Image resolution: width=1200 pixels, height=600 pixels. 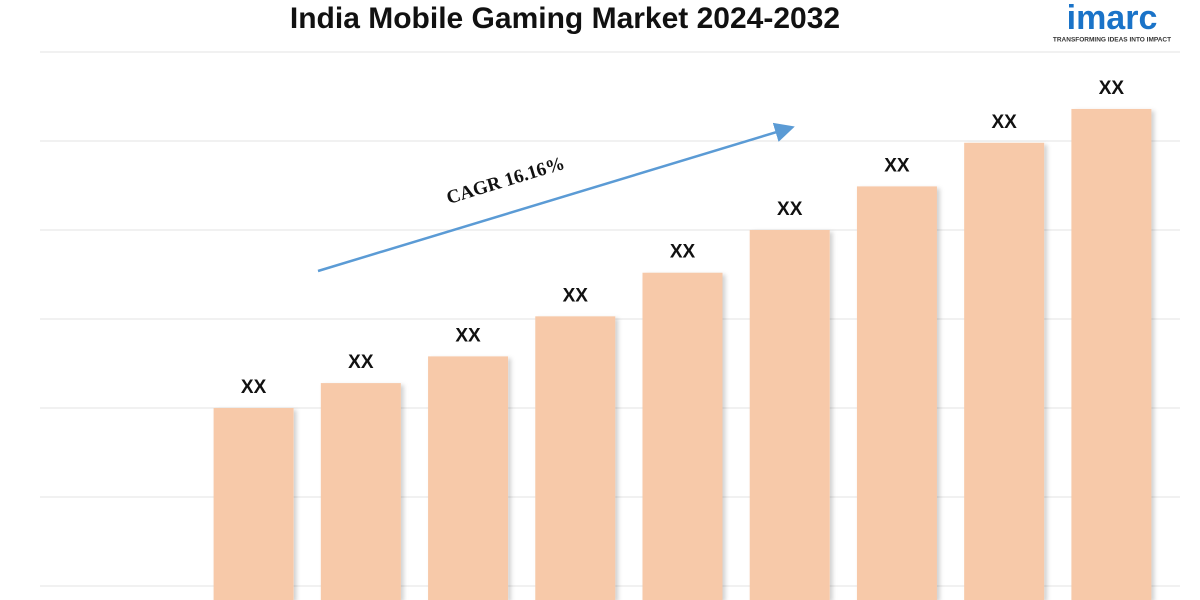 I want to click on logo: imarc TRANSFORMING IDEAS INTO IMPACT, so click(x=1112, y=22).